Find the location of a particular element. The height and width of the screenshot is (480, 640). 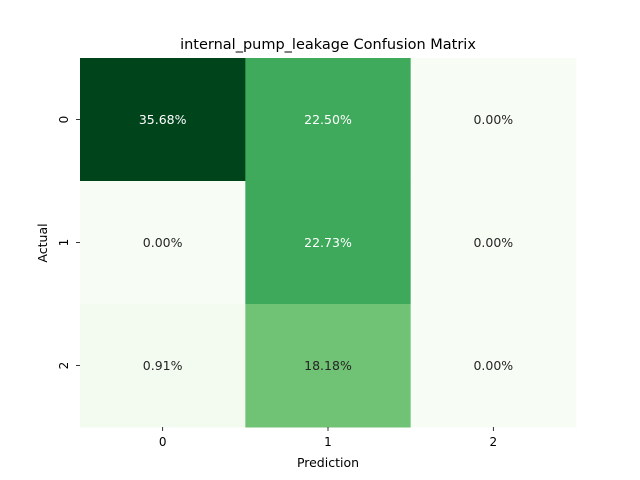

cell-value-label-r2-c2: 0.00% is located at coordinates (493, 365).